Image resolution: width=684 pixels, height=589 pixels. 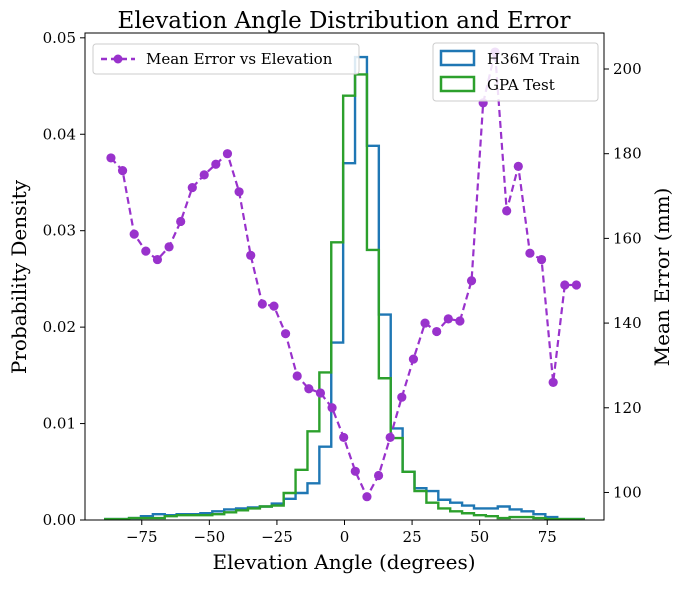 I want to click on x-axis-label: Elevation Angle (degrees), so click(x=343, y=562).